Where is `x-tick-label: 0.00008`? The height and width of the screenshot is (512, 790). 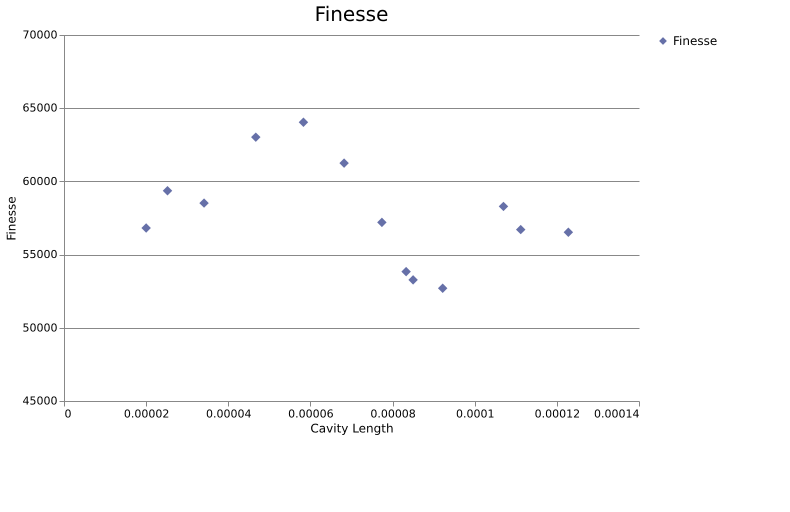
x-tick-label: 0.00008 is located at coordinates (393, 414).